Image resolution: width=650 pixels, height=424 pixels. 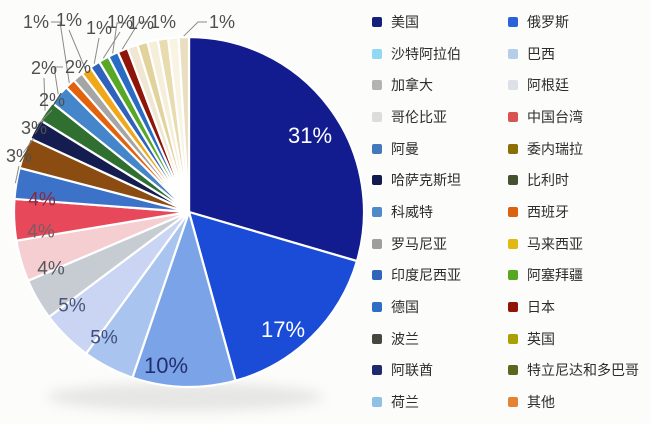 What do you see at coordinates (577, 339) in the screenshot?
I see `legend-item: 英国` at bounding box center [577, 339].